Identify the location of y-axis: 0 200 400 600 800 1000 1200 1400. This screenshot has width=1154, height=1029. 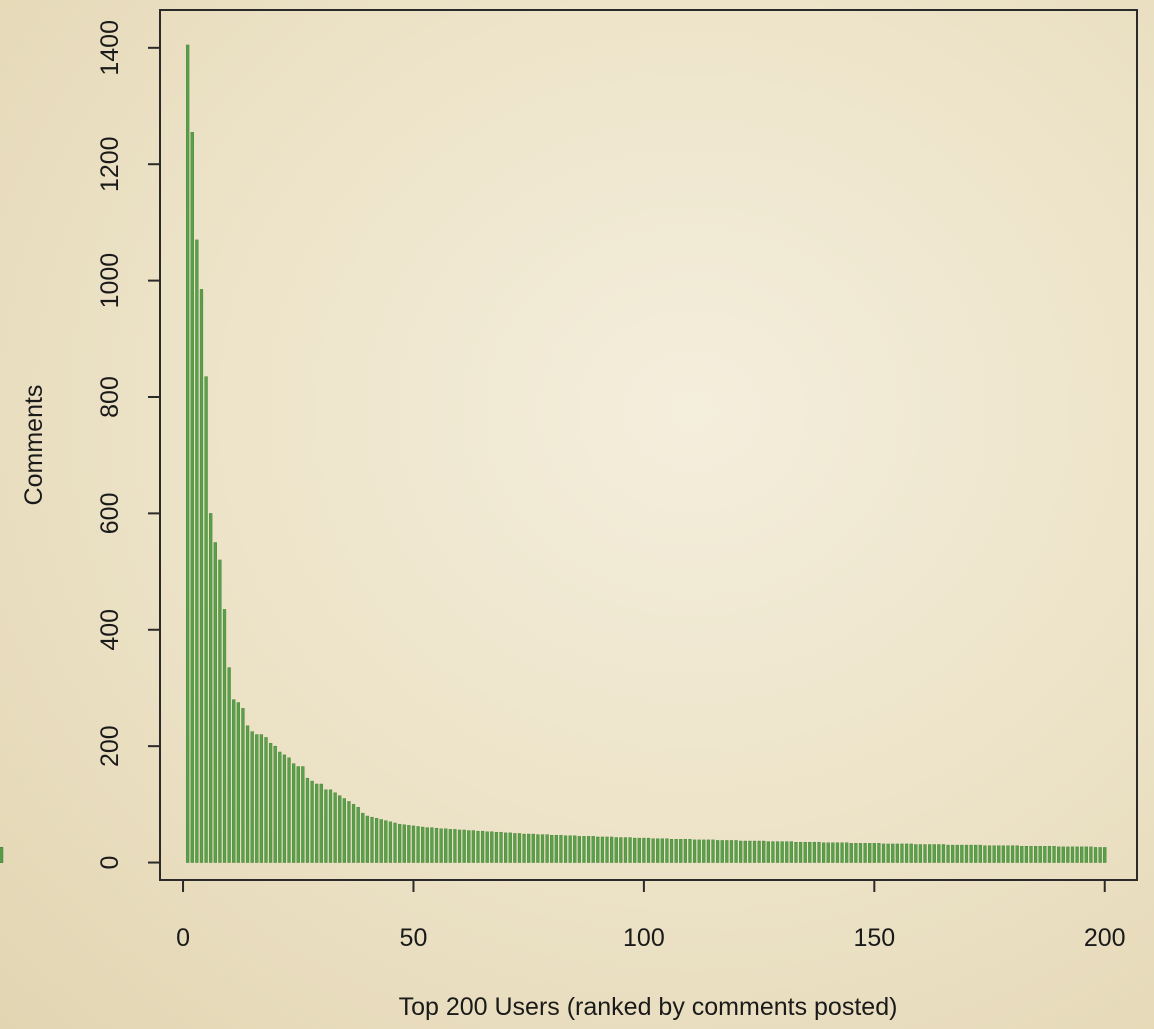
(128, 444).